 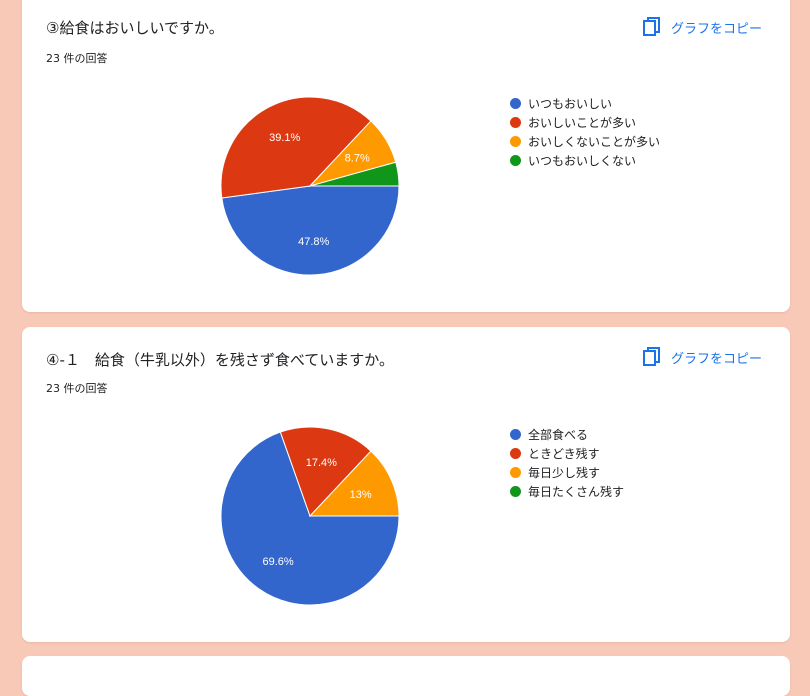 What do you see at coordinates (570, 104) in the screenshot?
I see `legend-label: いつもおいしい` at bounding box center [570, 104].